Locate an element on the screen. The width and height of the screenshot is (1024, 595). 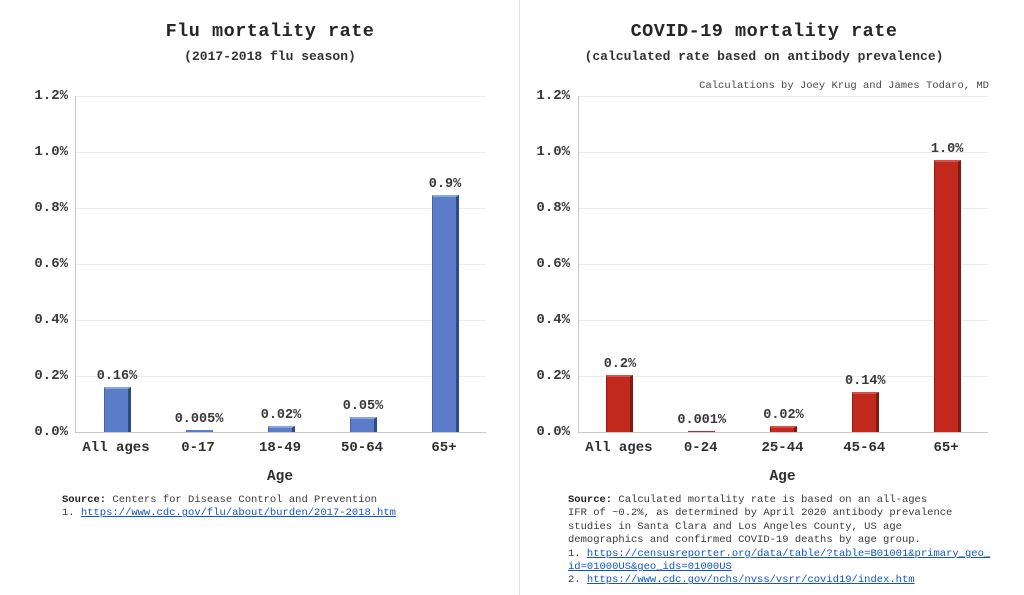
bar-value-label: 1.0% is located at coordinates (947, 149).